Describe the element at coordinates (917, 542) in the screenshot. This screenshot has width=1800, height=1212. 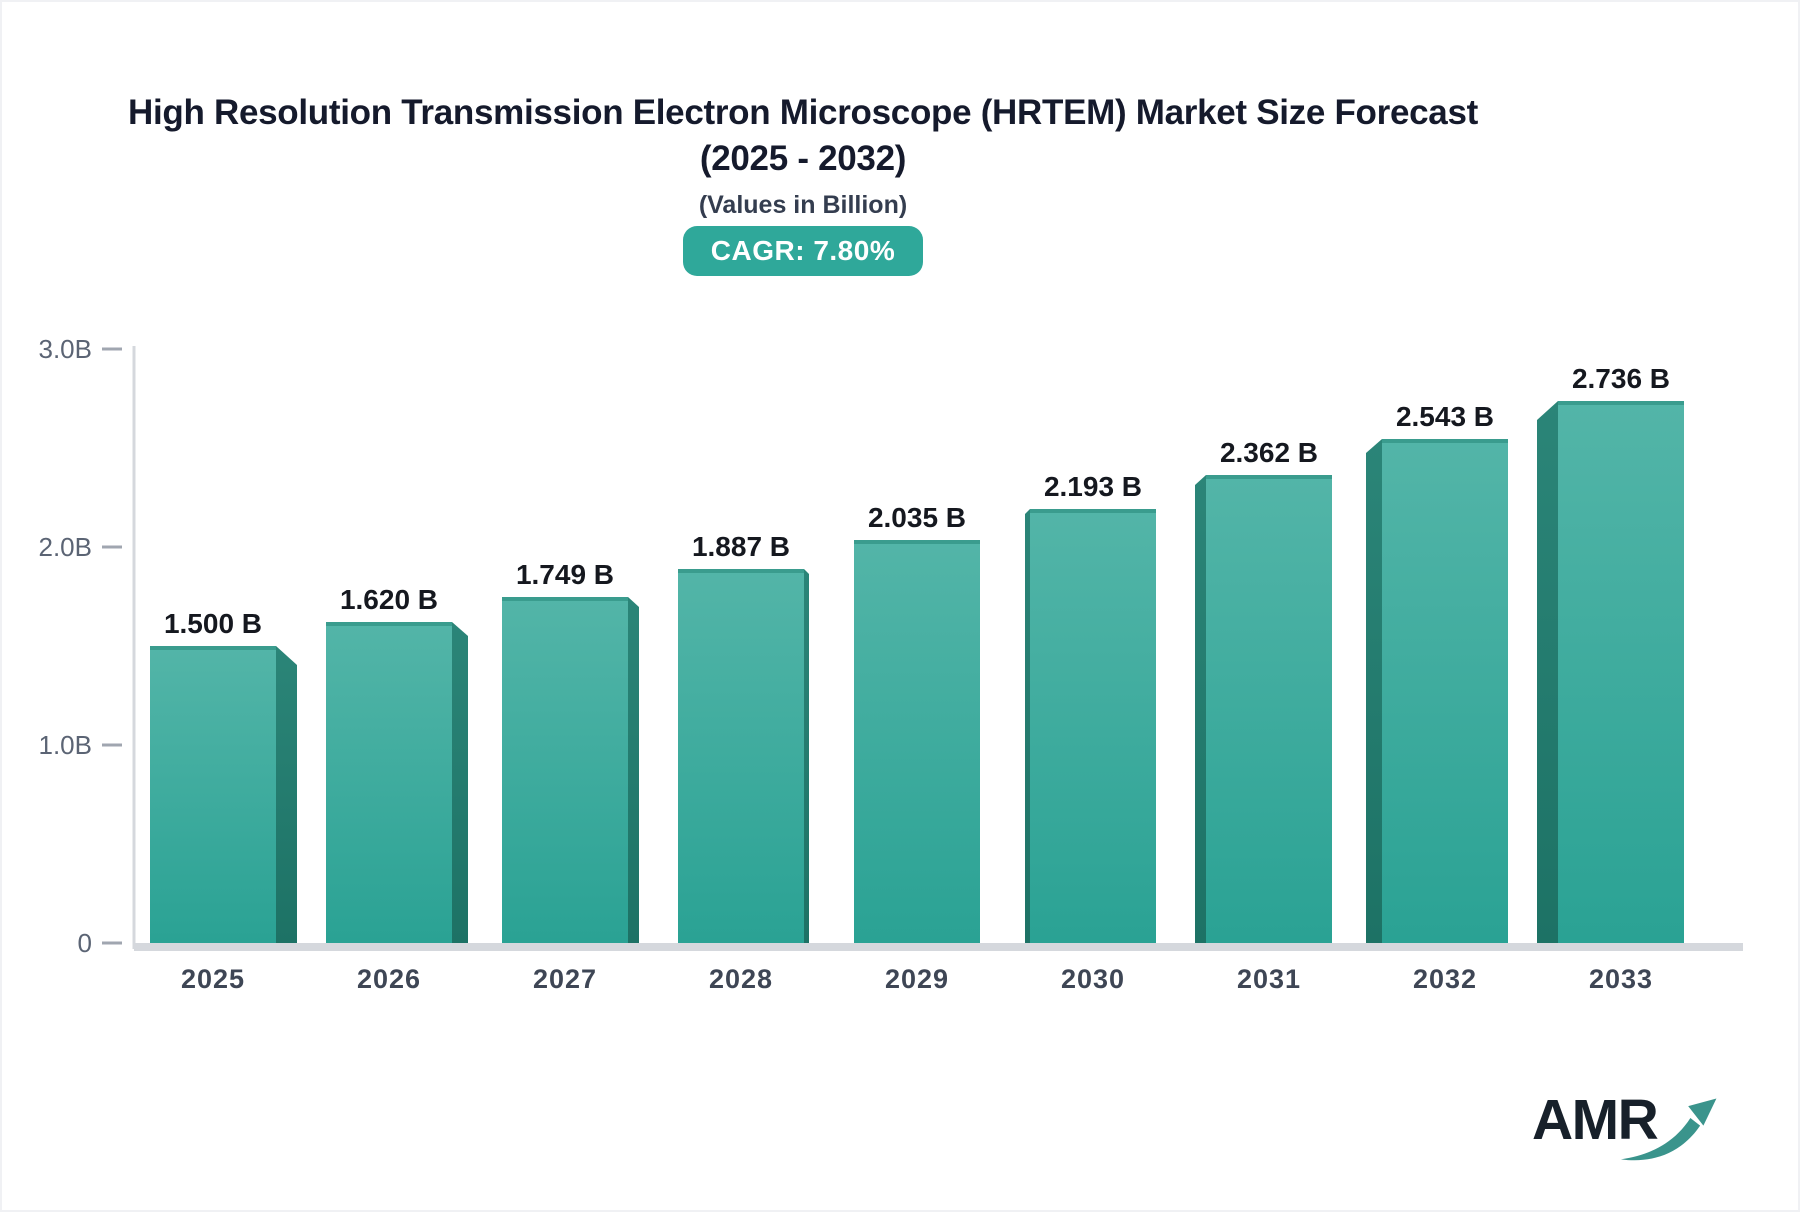
I see `bar-top-edge-2029` at that location.